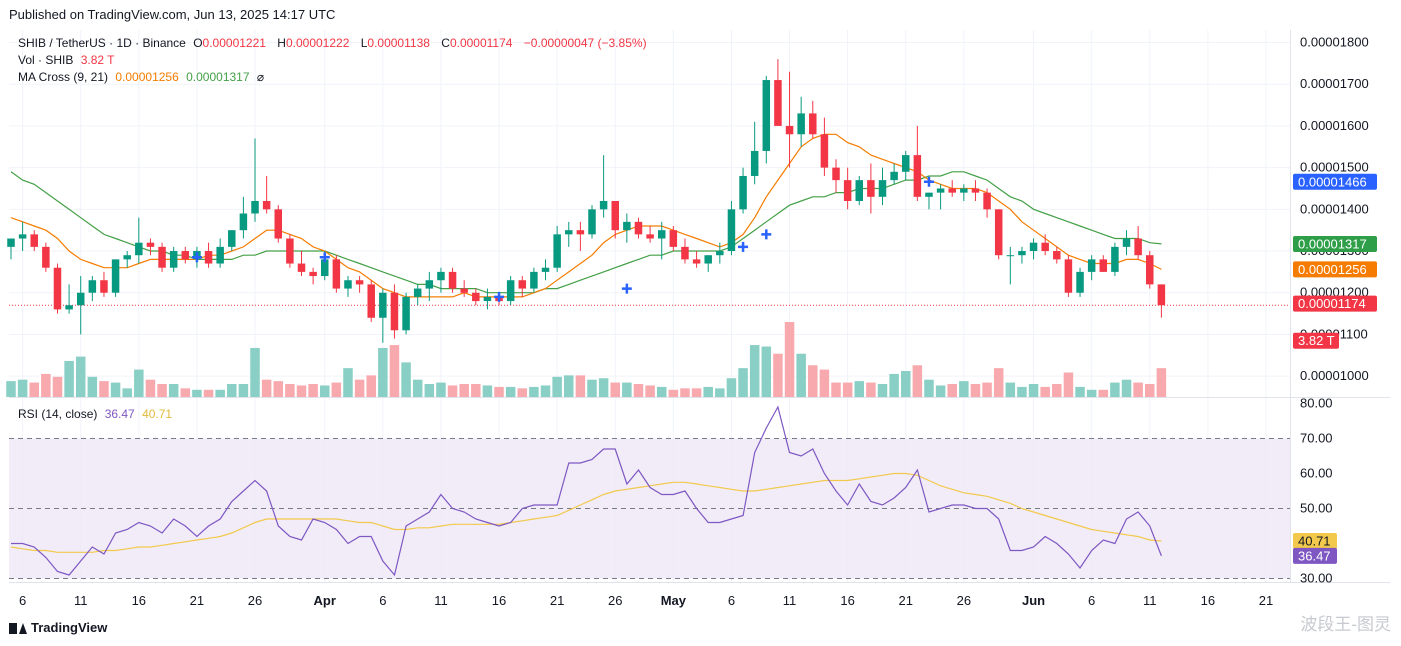 The height and width of the screenshot is (646, 1401). I want to click on price-tick-label: 0.00001000, so click(1334, 375).